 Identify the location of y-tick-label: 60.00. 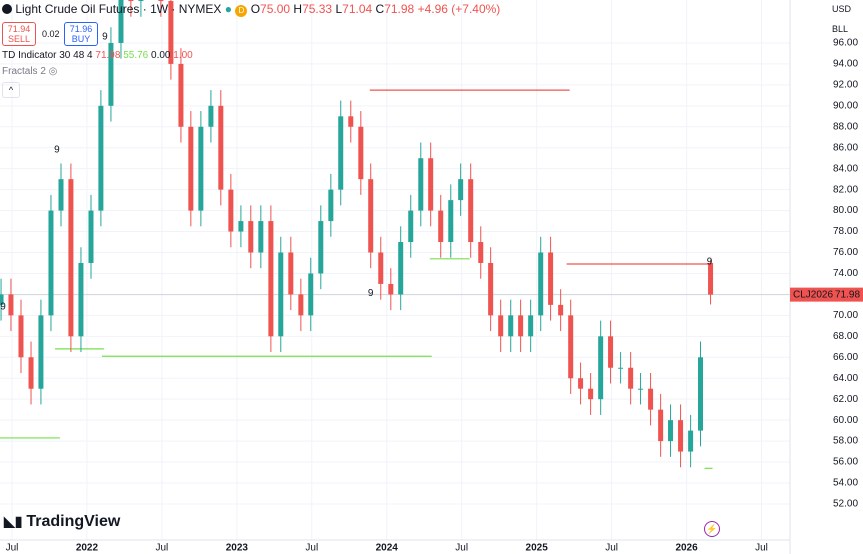
(845, 420).